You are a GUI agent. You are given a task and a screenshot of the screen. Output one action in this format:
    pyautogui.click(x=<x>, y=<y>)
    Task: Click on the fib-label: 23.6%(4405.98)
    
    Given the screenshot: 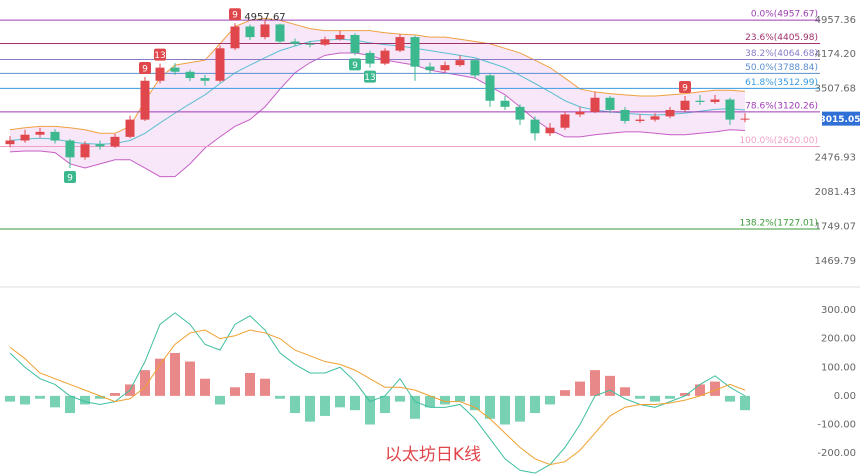 What is the action you would take?
    pyautogui.click(x=781, y=38)
    